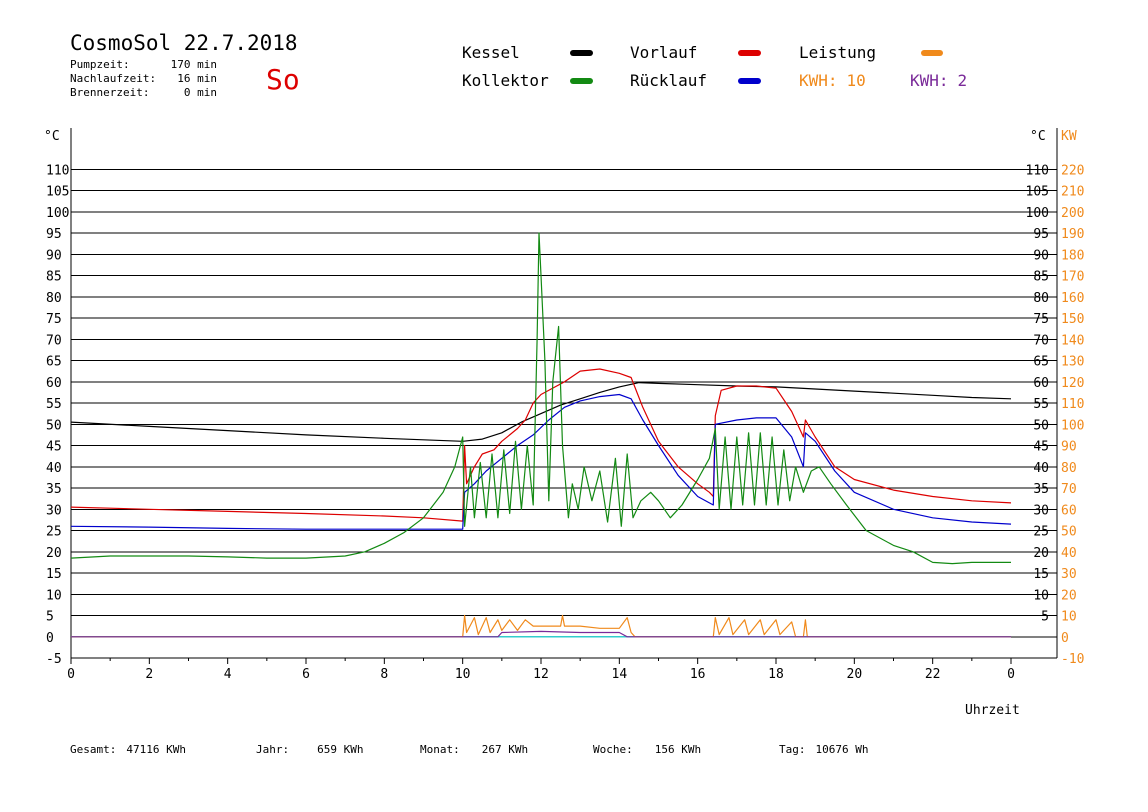 The image size is (1148, 812). I want to click on total-label: Jahr:, so click(272, 749).